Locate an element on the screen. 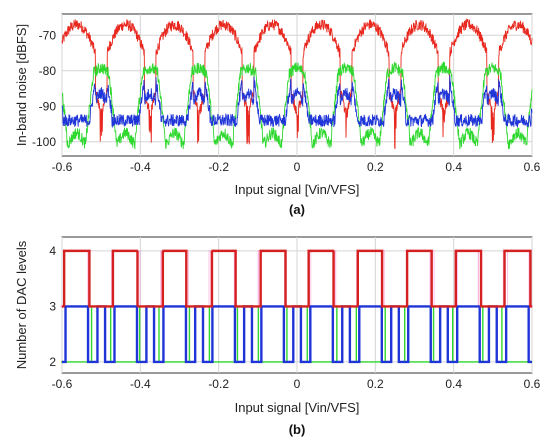  panel-a-x-tick-label: 0 is located at coordinates (297, 167).